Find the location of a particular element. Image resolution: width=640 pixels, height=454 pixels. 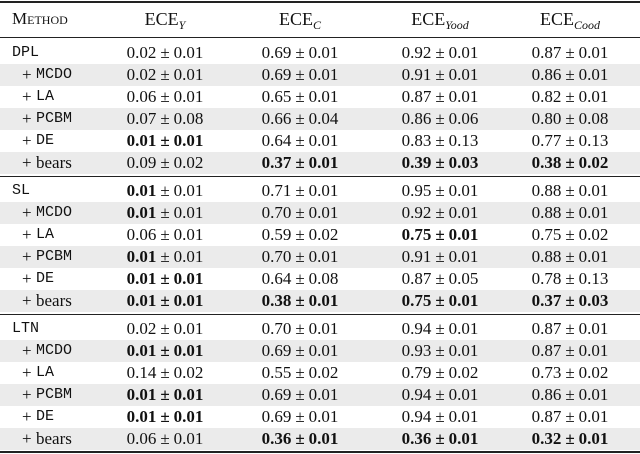

row-name: LA is located at coordinates (45, 372).